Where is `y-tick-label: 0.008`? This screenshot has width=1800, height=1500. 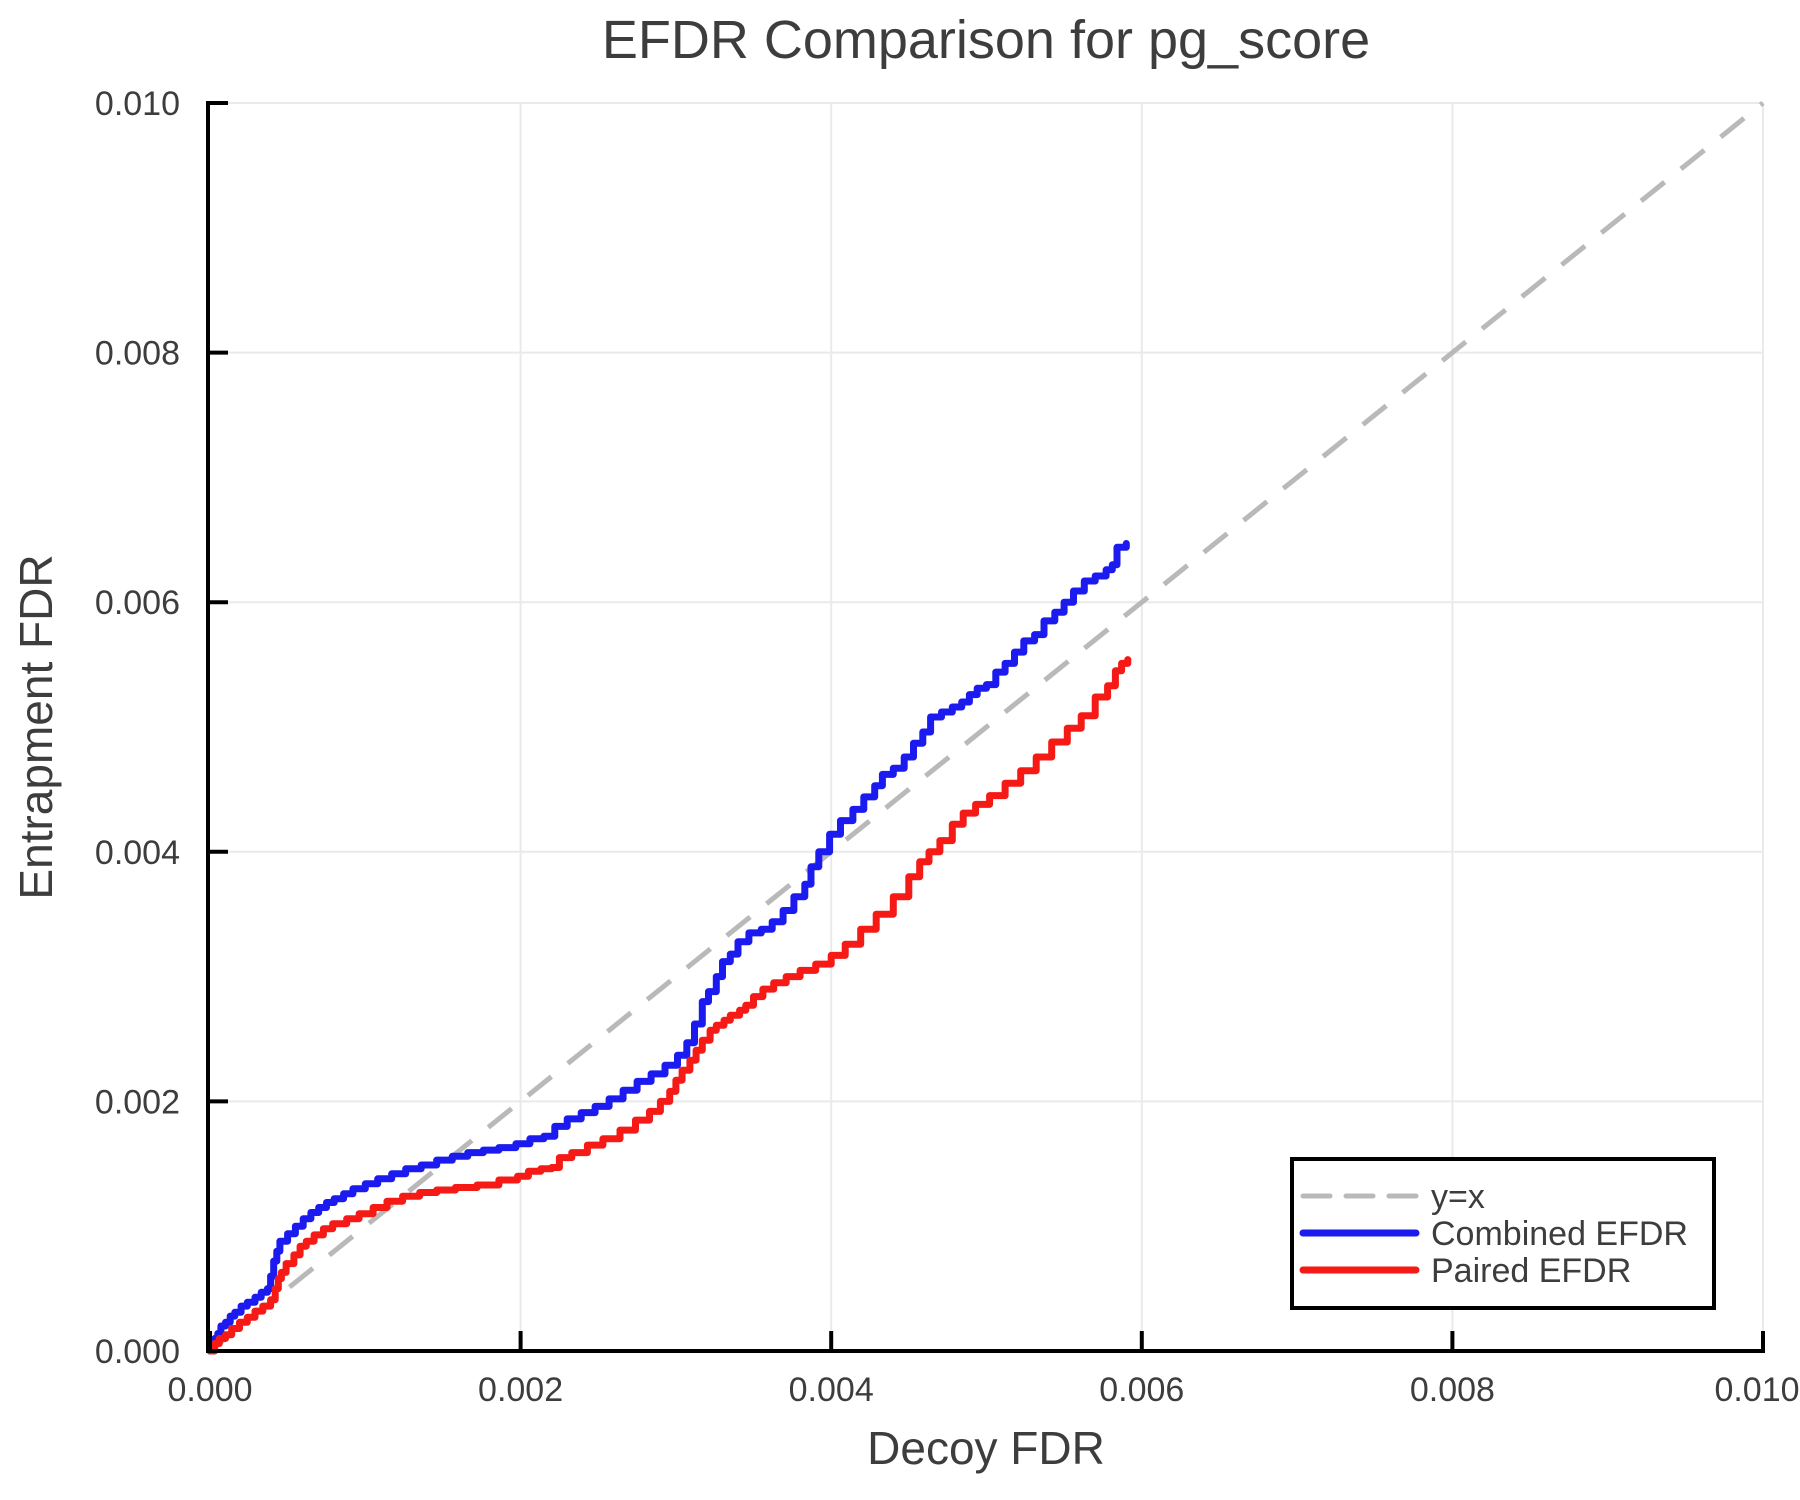
y-tick-label: 0.008 is located at coordinates (137, 354).